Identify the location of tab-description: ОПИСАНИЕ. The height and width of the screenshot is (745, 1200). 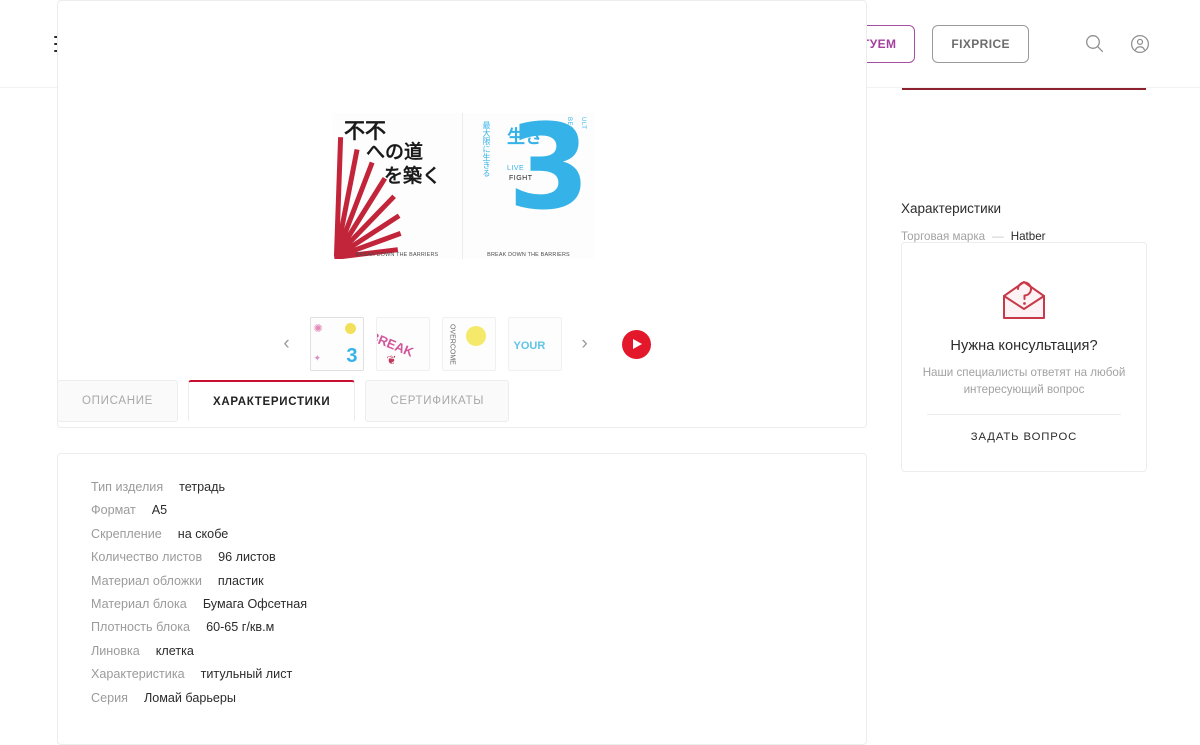
(118, 401).